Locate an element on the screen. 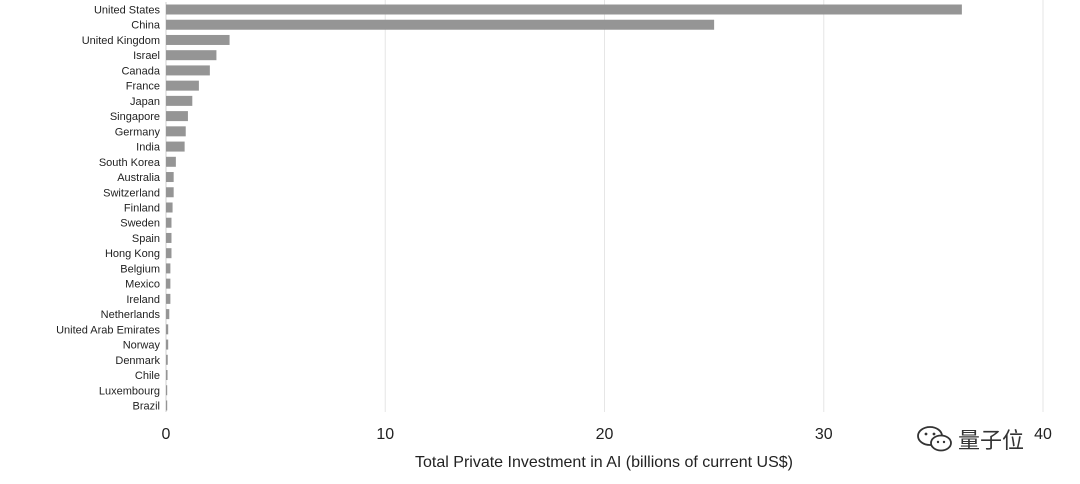  category-label: Chile is located at coordinates (147, 376).